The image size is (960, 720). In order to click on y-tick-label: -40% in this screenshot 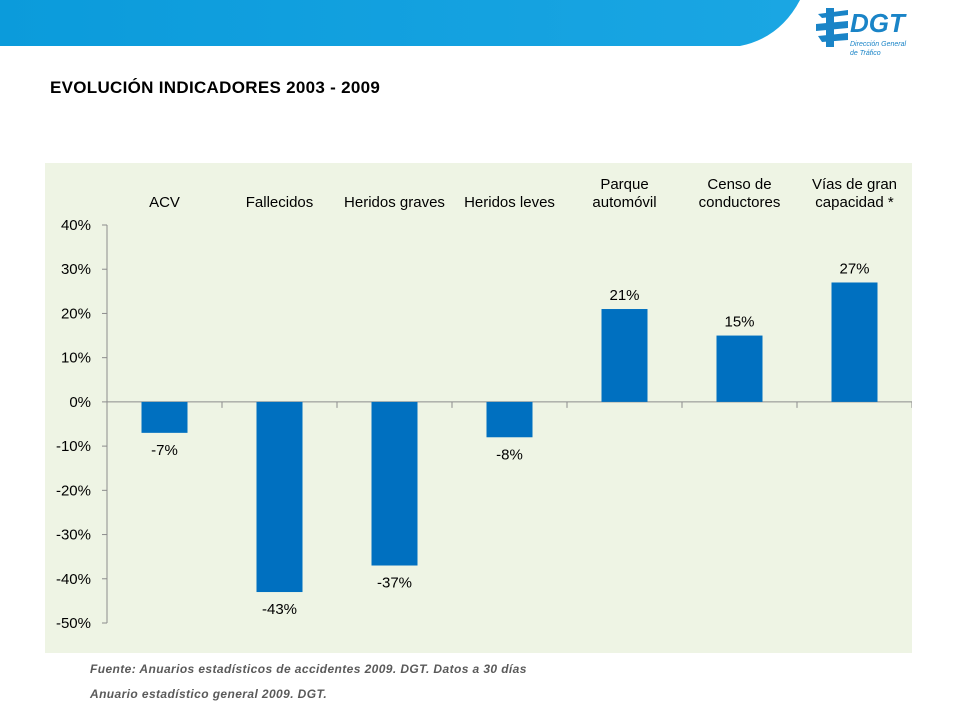, I will do `click(73, 579)`.